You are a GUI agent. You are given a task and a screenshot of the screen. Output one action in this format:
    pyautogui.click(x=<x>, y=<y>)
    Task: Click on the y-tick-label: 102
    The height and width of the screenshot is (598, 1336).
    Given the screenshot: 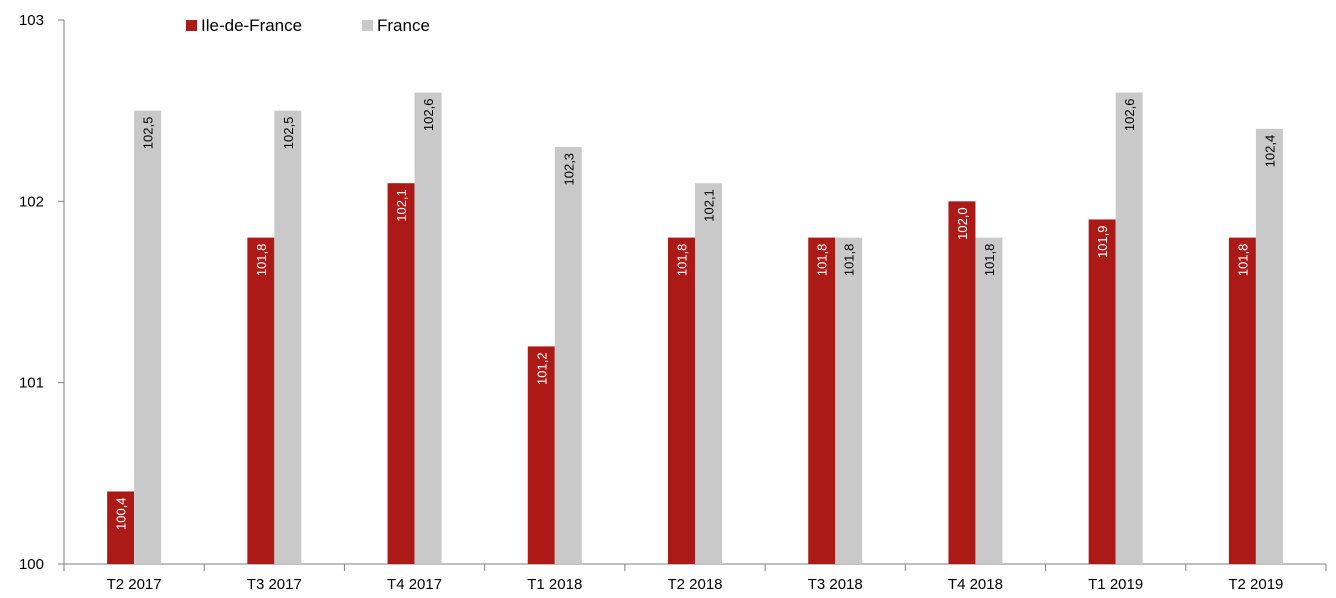 What is the action you would take?
    pyautogui.click(x=31, y=201)
    